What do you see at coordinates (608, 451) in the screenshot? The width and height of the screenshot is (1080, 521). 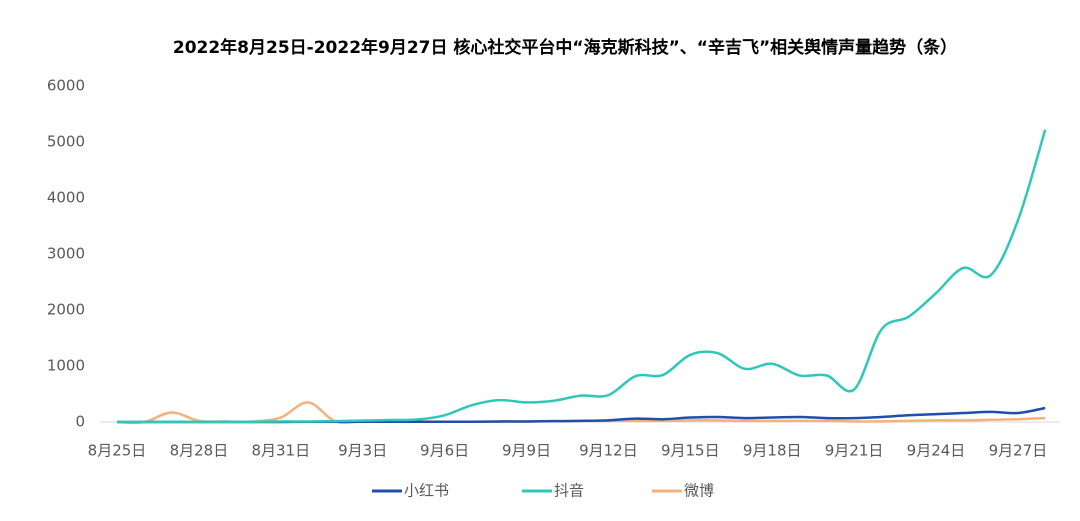 I see `x-tick-label: 9月12日` at bounding box center [608, 451].